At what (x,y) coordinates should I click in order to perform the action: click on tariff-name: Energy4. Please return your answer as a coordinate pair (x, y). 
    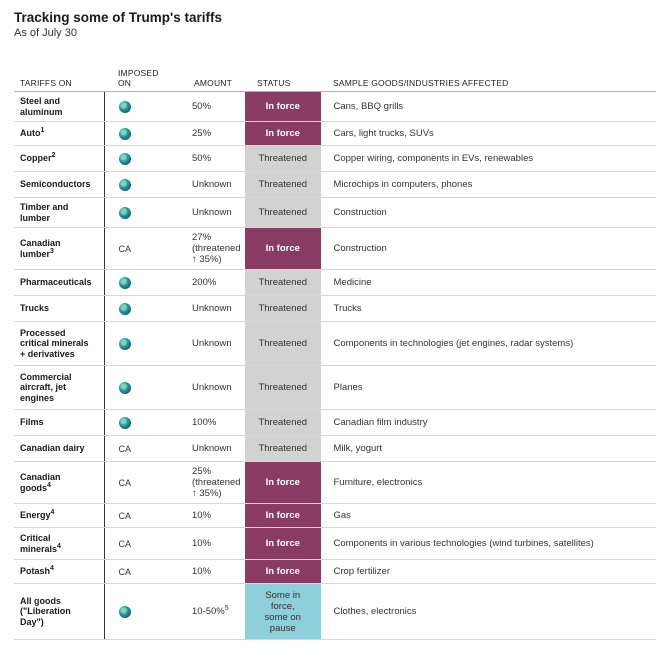
    Looking at the image, I should click on (59, 515).